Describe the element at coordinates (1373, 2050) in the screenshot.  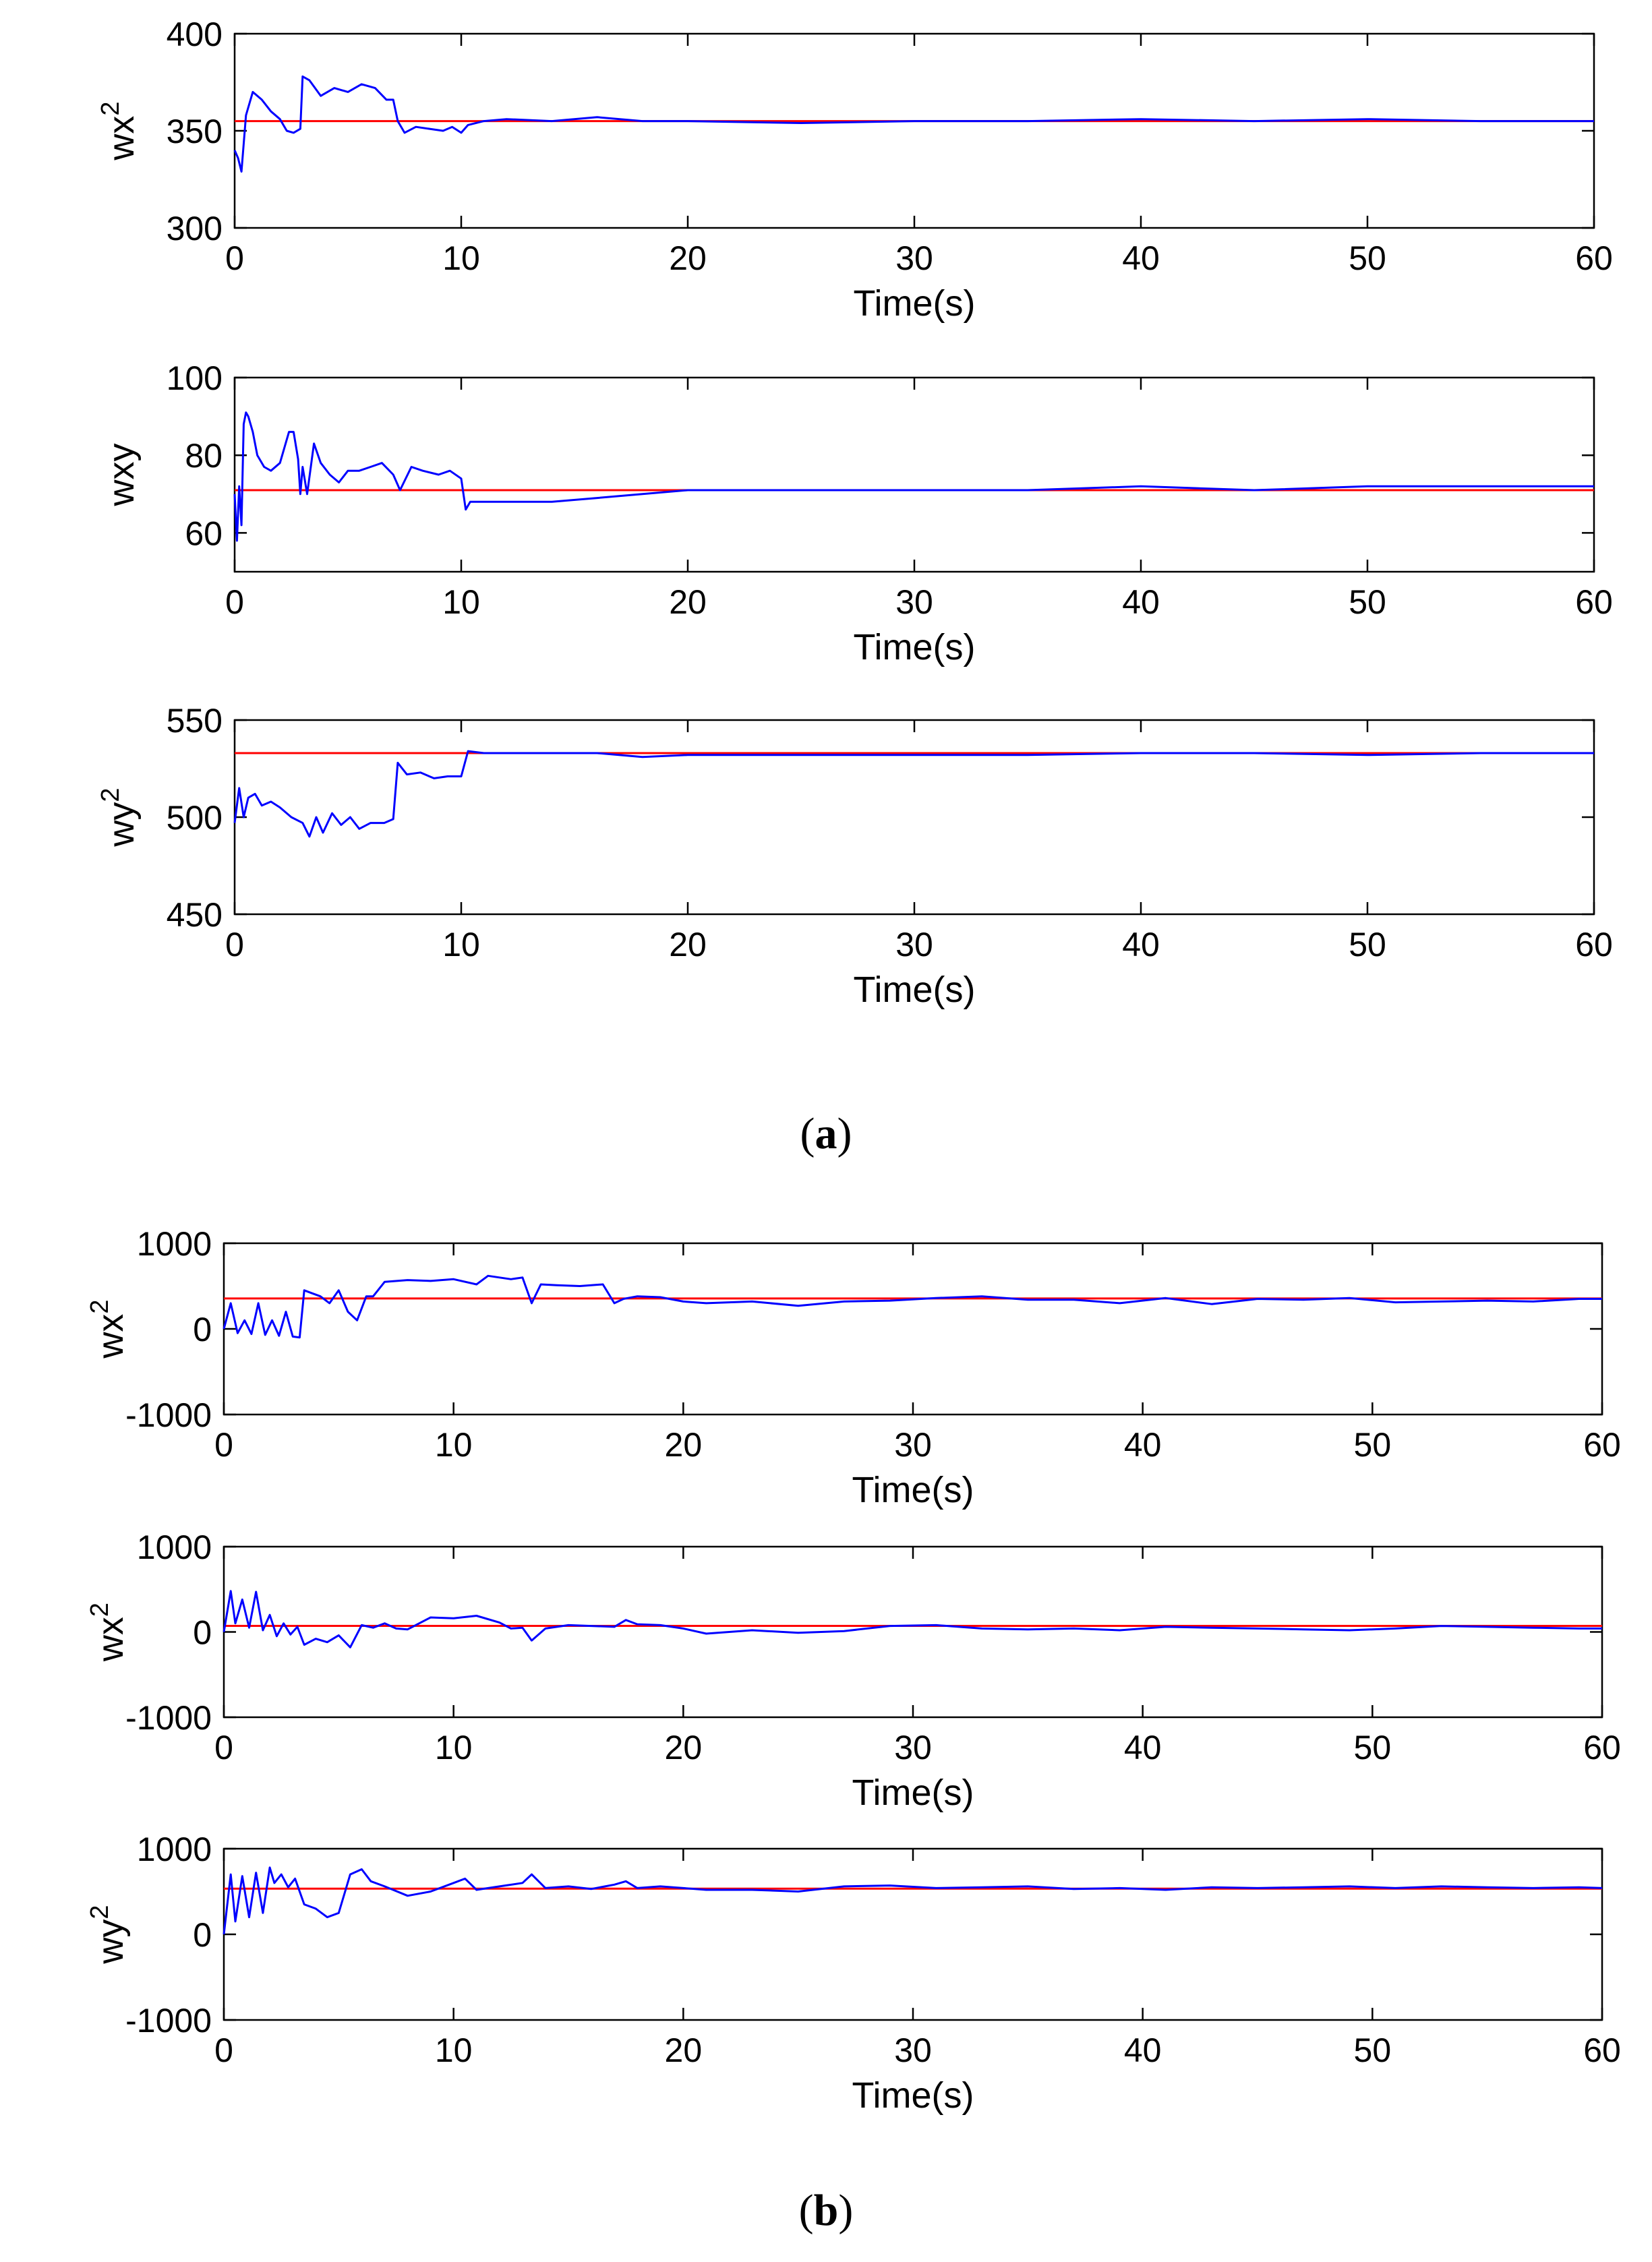
I see `panel-b-plot-3-xtick-label: 50` at that location.